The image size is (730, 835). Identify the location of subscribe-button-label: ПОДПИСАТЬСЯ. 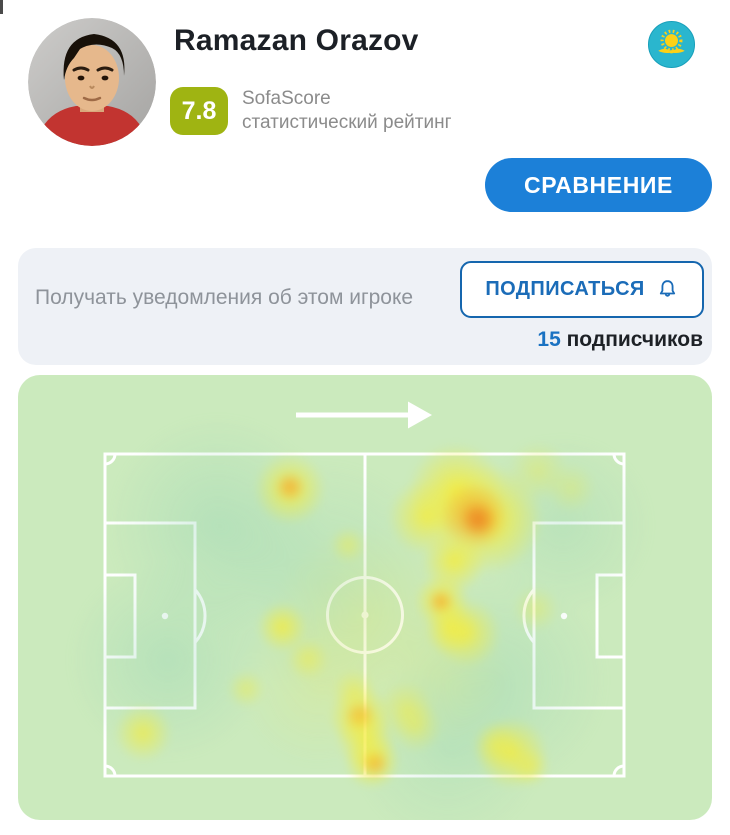
(565, 289).